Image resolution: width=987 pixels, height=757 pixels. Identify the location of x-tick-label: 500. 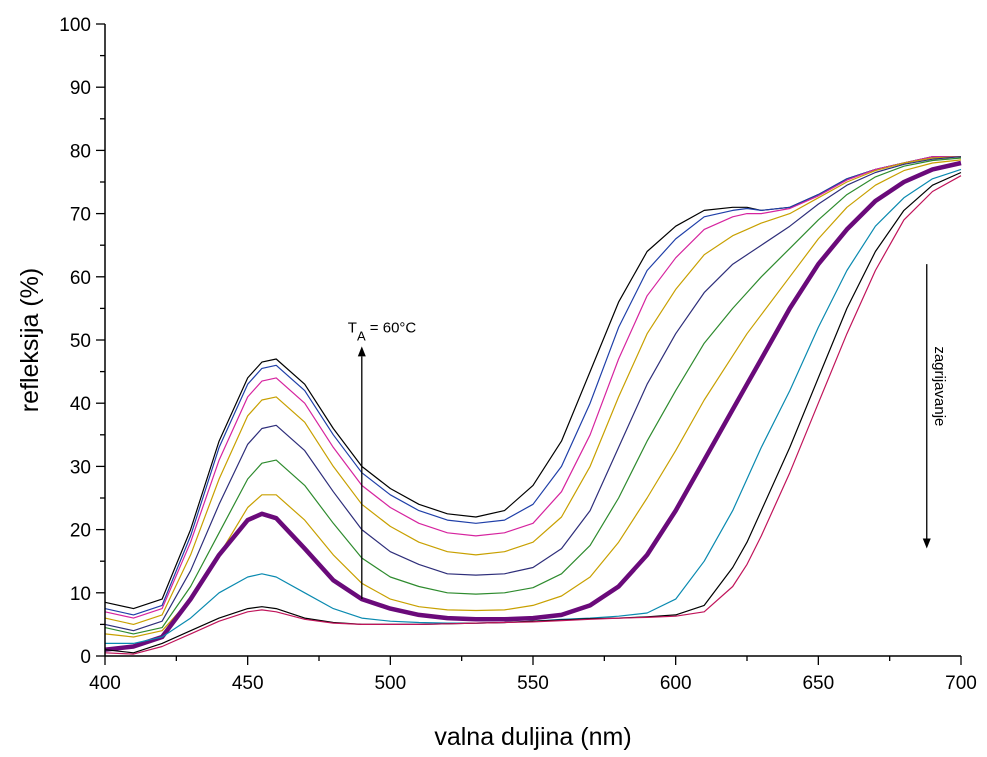
(390, 683).